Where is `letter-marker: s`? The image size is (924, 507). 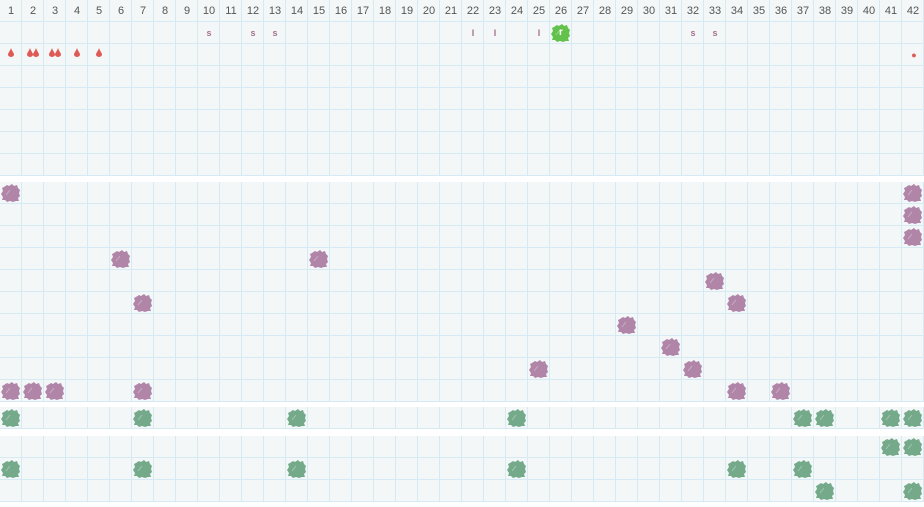 letter-marker: s is located at coordinates (715, 33).